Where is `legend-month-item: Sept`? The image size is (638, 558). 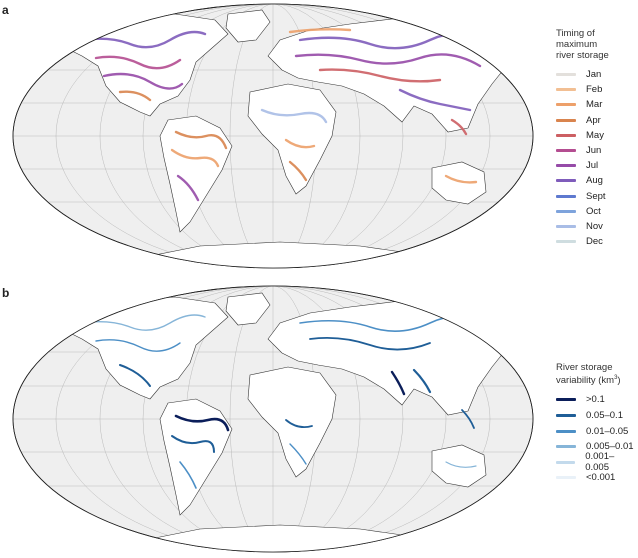 legend-month-item: Sept is located at coordinates (596, 196).